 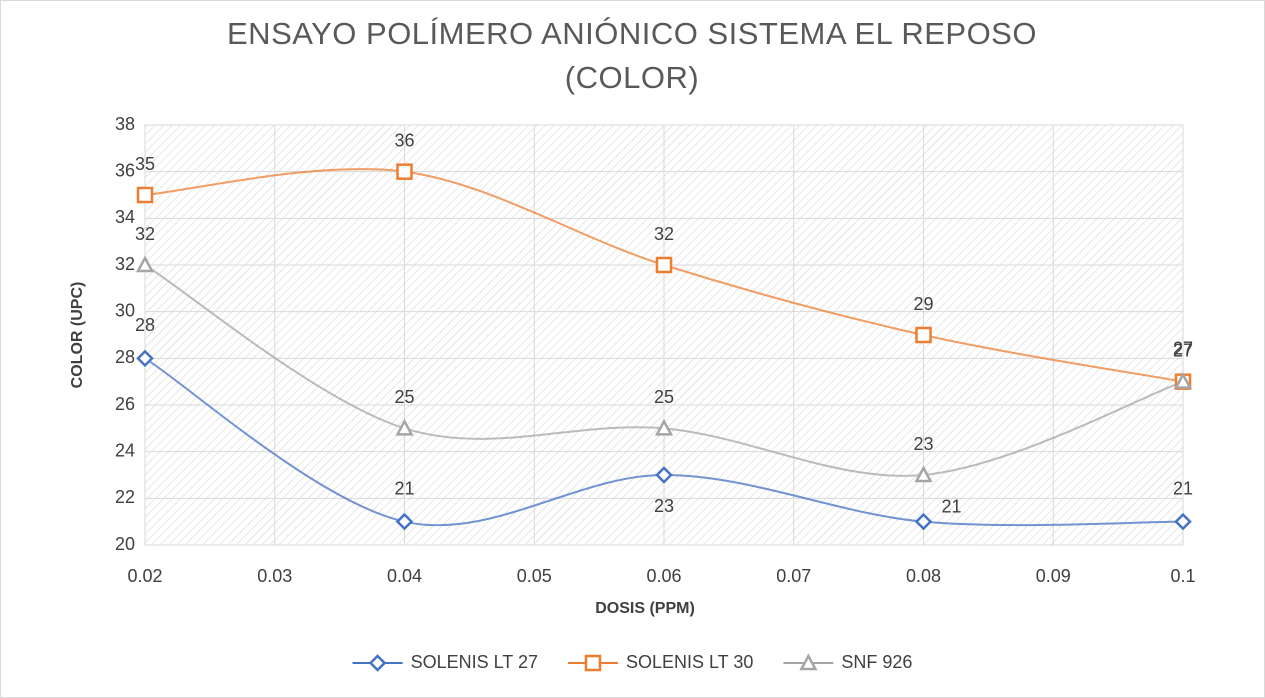 I want to click on y-tick-label: 38, so click(x=125, y=124).